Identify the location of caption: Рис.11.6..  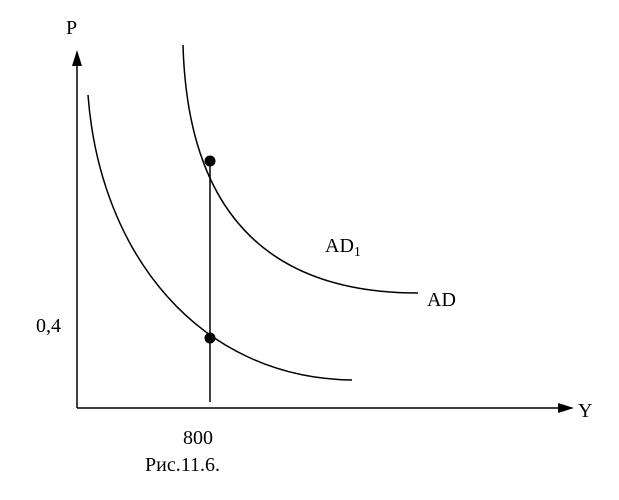
(182, 465).